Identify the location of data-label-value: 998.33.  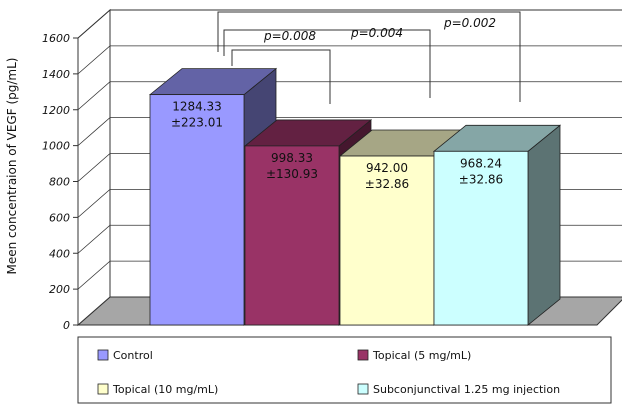
(292, 158).